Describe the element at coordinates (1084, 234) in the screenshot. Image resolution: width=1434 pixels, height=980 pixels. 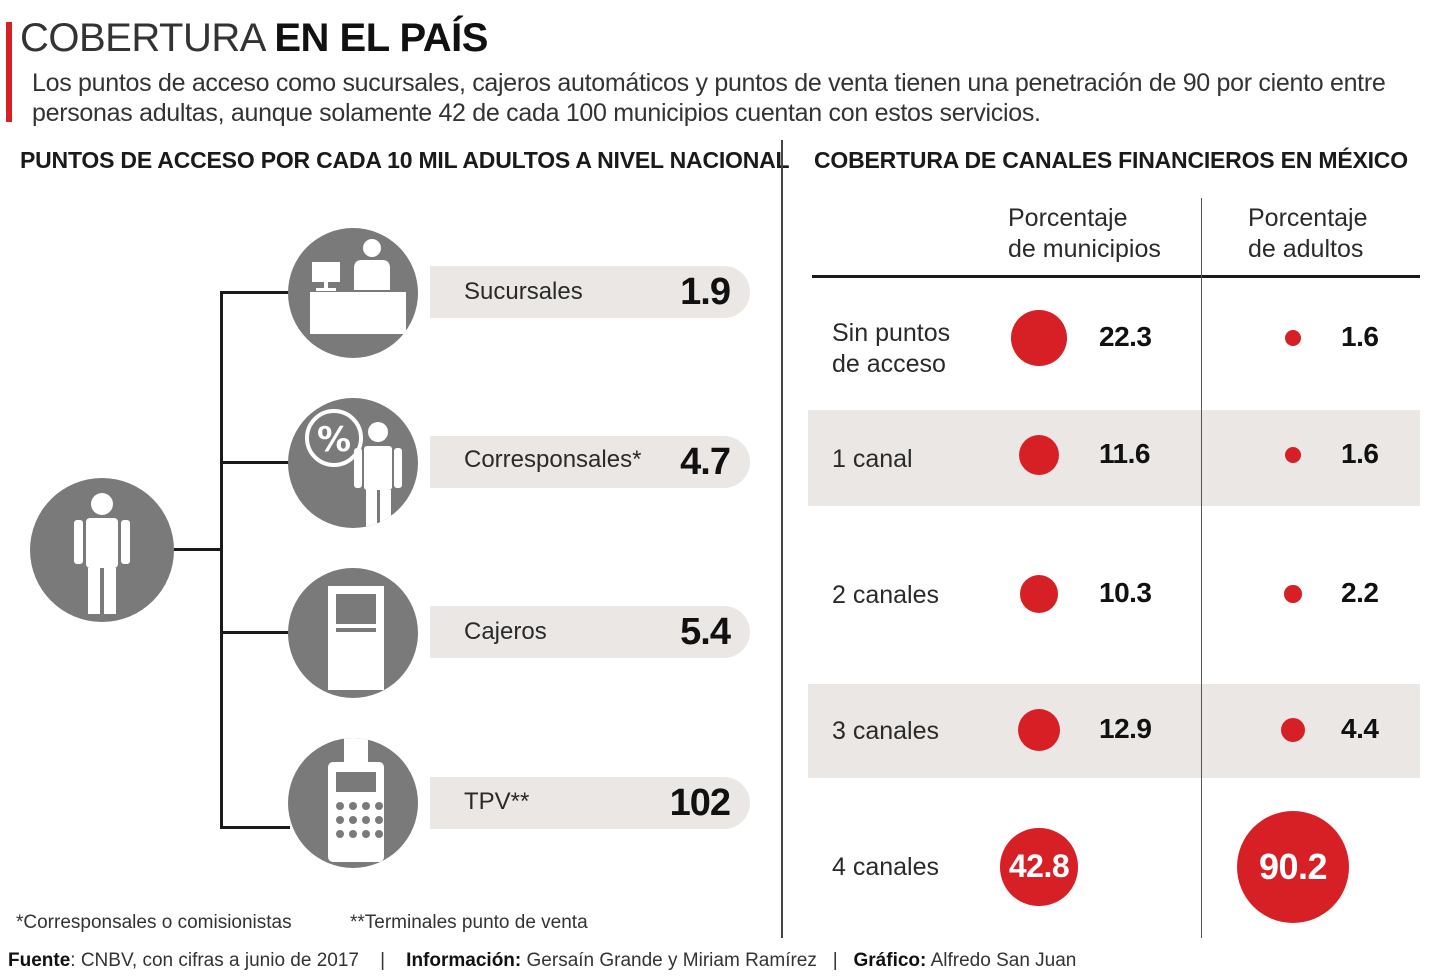
I see `col-header-municipios: Porcentaje de municipios` at that location.